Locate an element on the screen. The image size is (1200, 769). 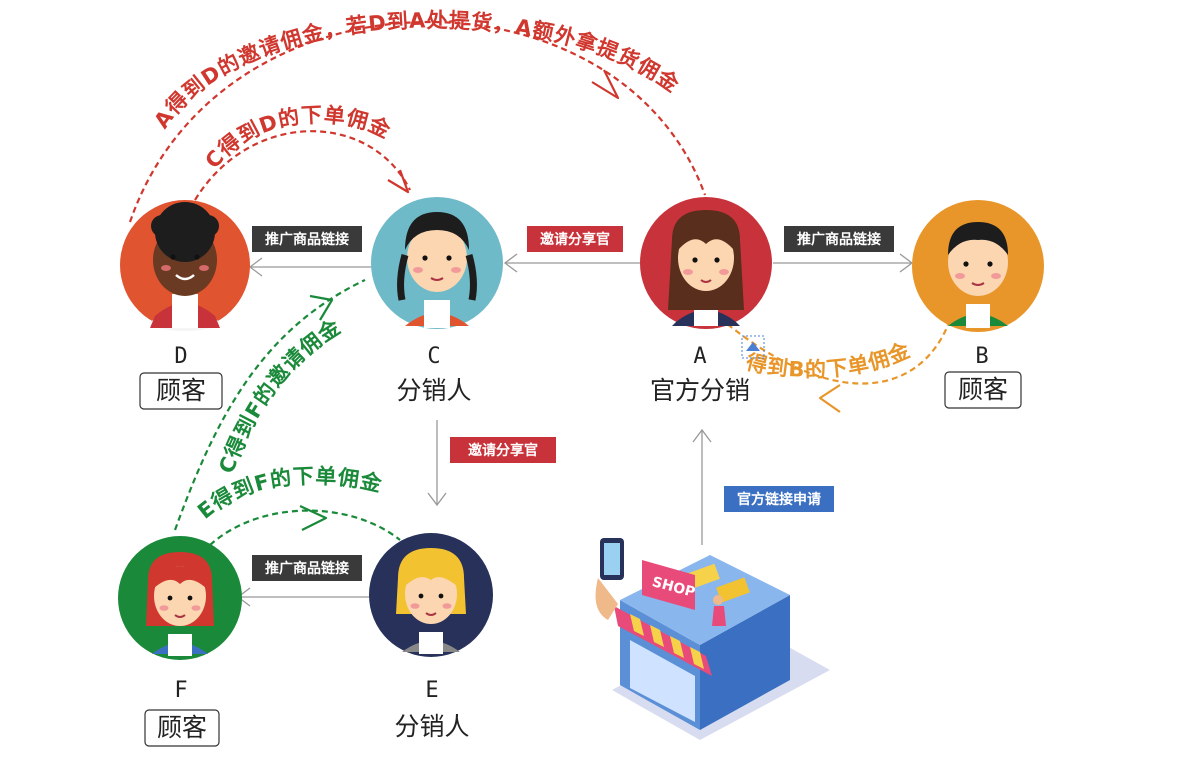
arrowhead-a-to-b is located at coordinates (906, 263).